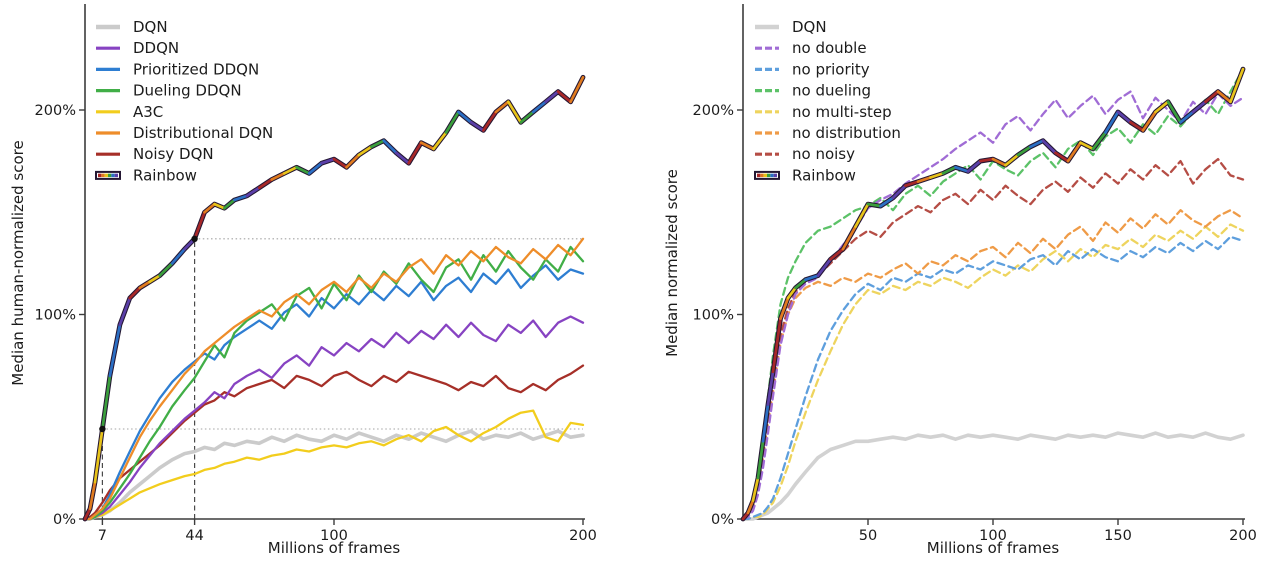  What do you see at coordinates (713, 111) in the screenshot?
I see `right-y-tick-label-200: 200%` at bounding box center [713, 111].